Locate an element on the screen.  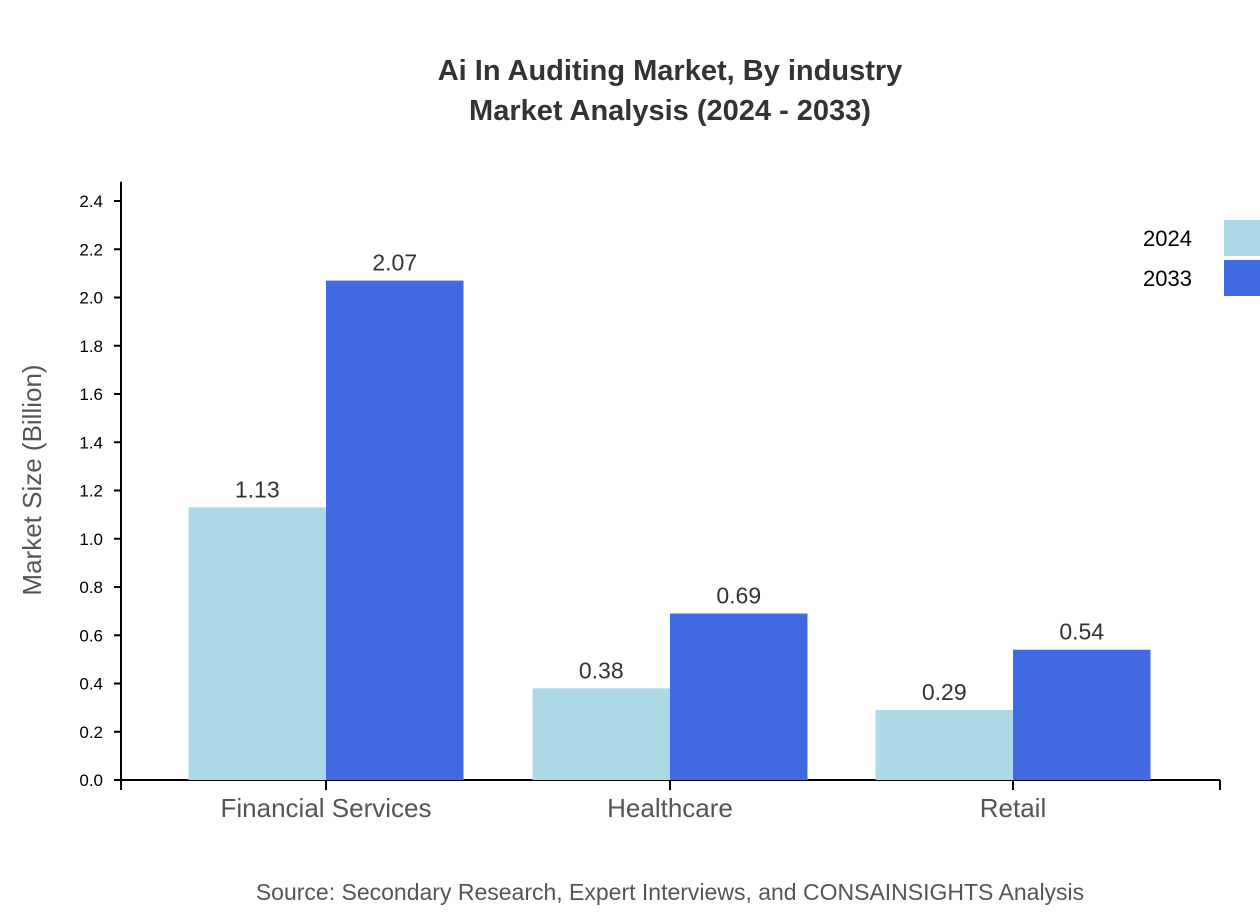
legend-label: 2033 is located at coordinates (1167, 278).